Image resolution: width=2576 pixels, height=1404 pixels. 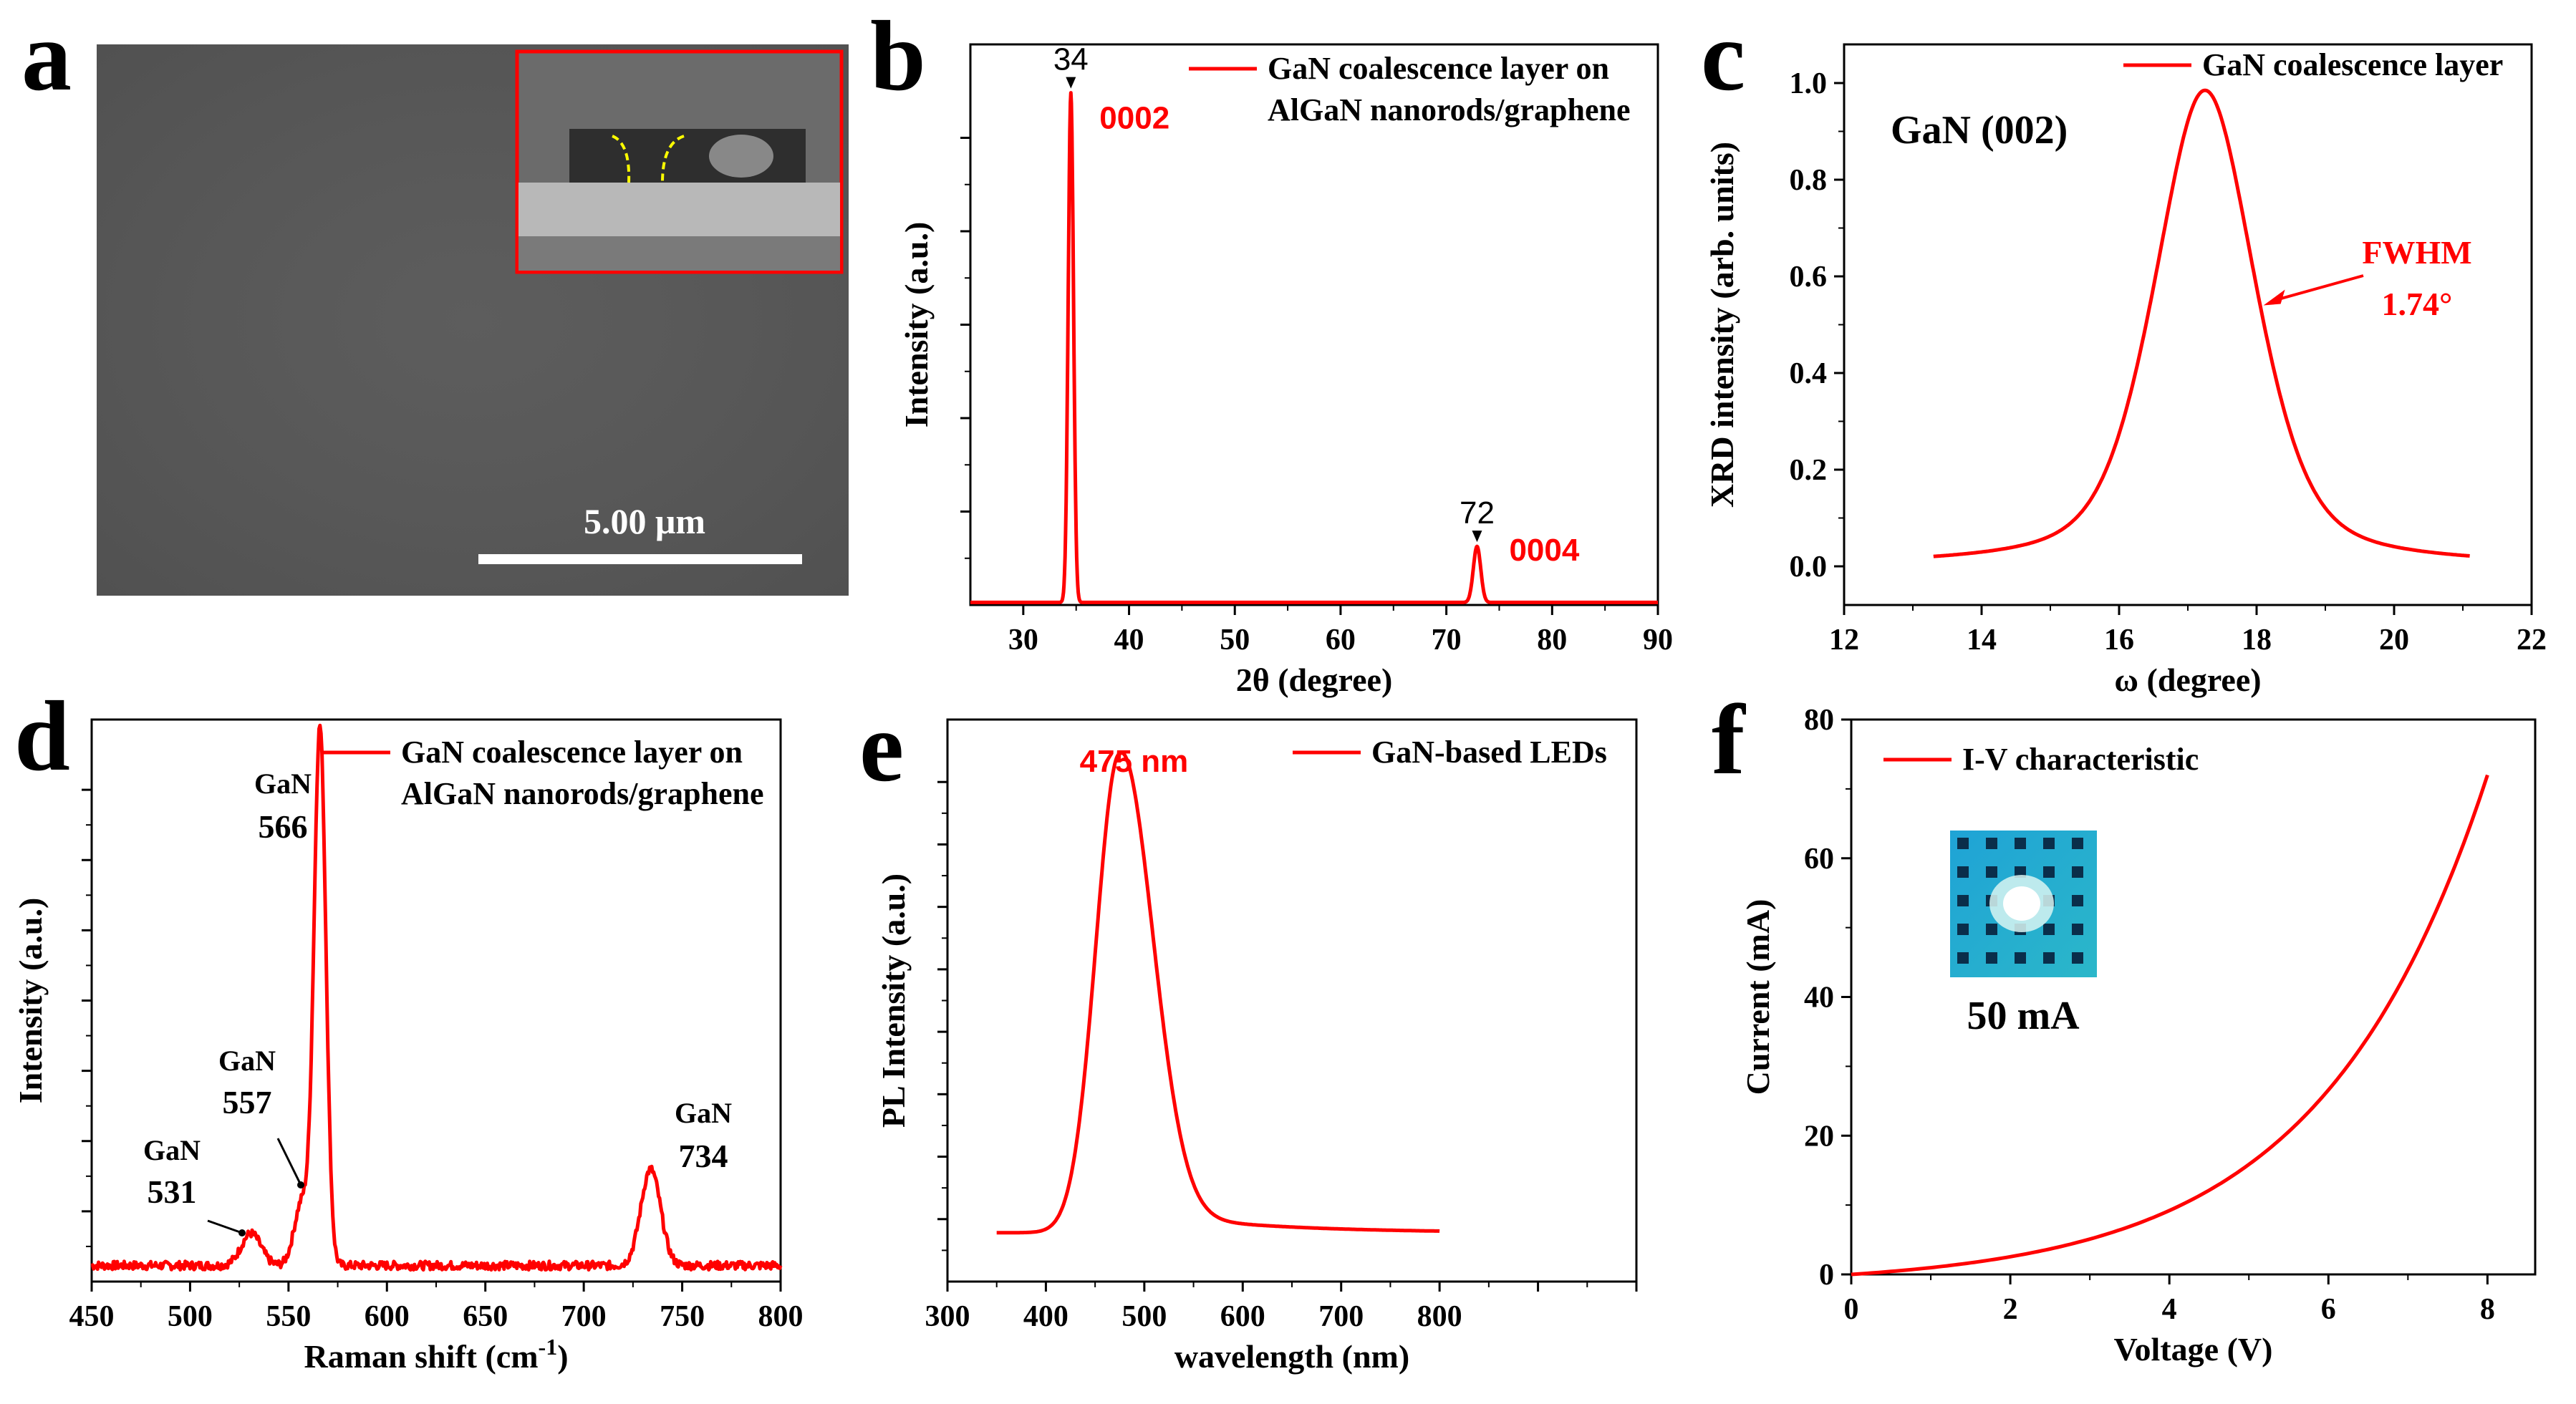 What do you see at coordinates (1129, 640) in the screenshot?
I see `x-tick-label-b: 40` at bounding box center [1129, 640].